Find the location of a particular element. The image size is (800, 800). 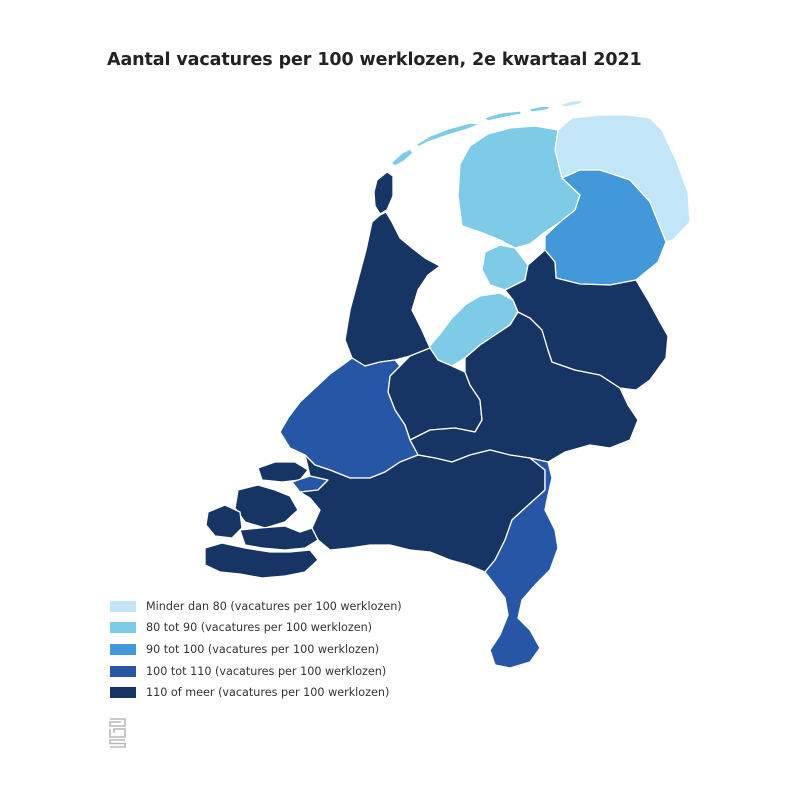

legend-item-80-tot-90: 80 tot 90 (vacatures per 100 werklozen) is located at coordinates (256, 628).